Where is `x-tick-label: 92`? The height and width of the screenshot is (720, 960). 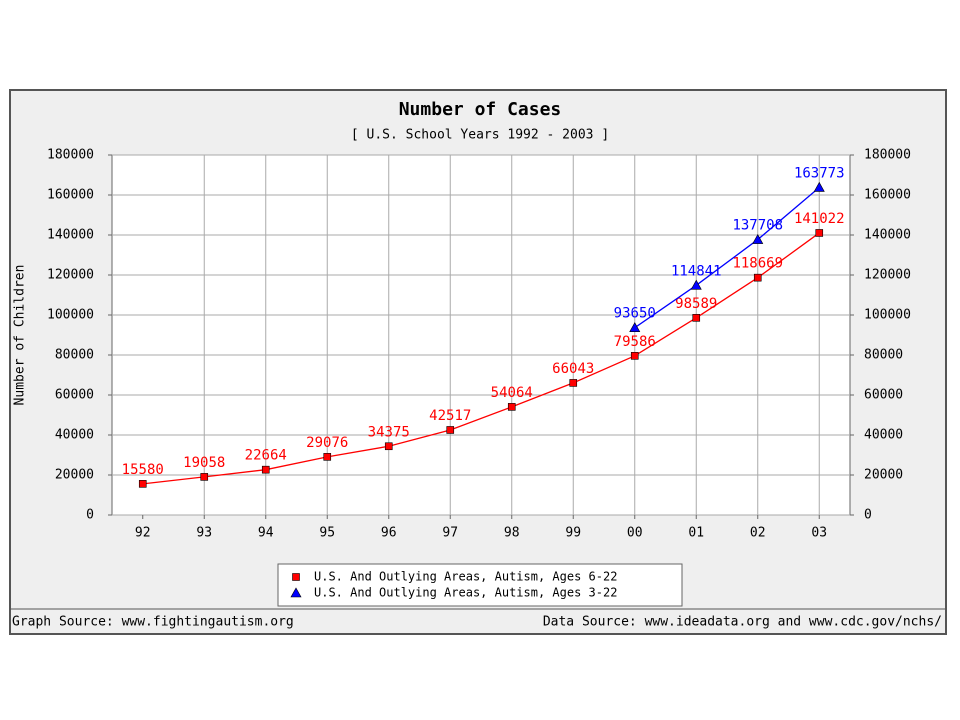
x-tick-label: 92 is located at coordinates (143, 533).